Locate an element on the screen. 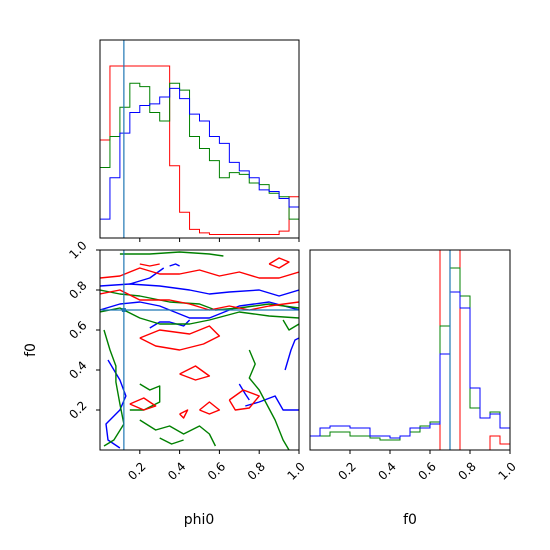 The image size is (550, 550). joint-contour-panel is located at coordinates (198, 351).